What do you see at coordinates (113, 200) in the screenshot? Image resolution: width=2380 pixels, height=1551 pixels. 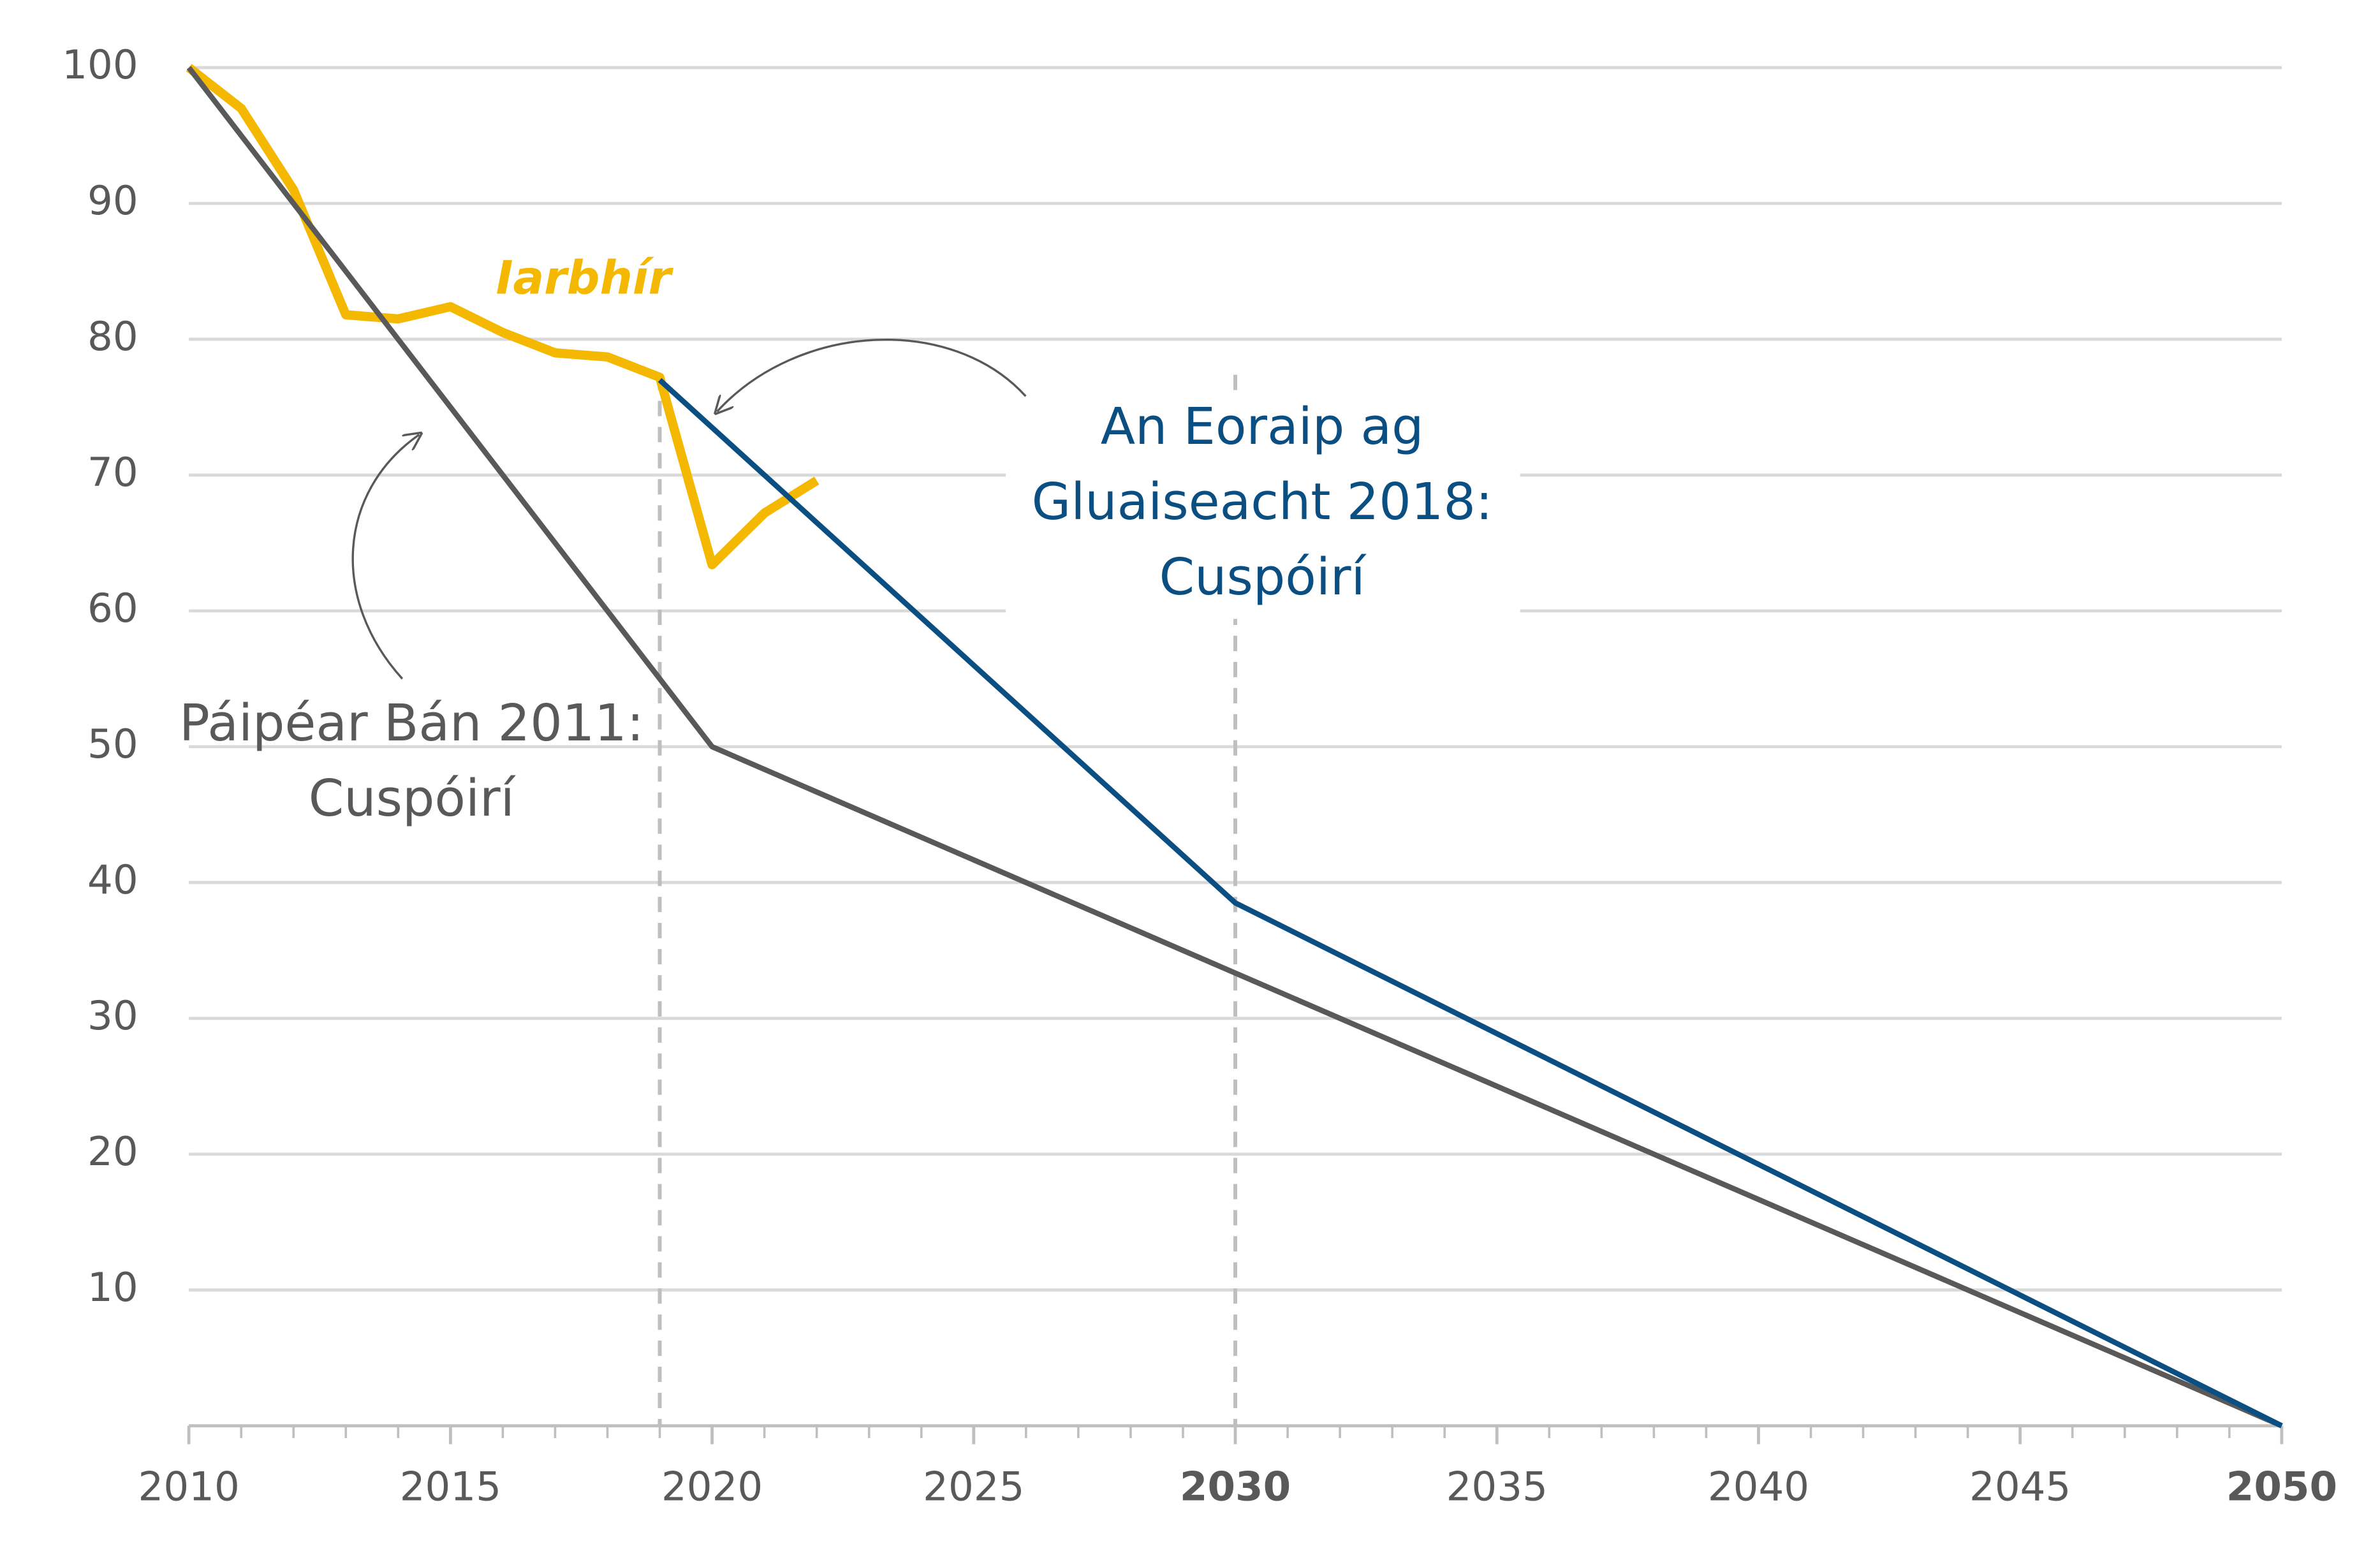 I see `y-tick-label: 90` at bounding box center [113, 200].